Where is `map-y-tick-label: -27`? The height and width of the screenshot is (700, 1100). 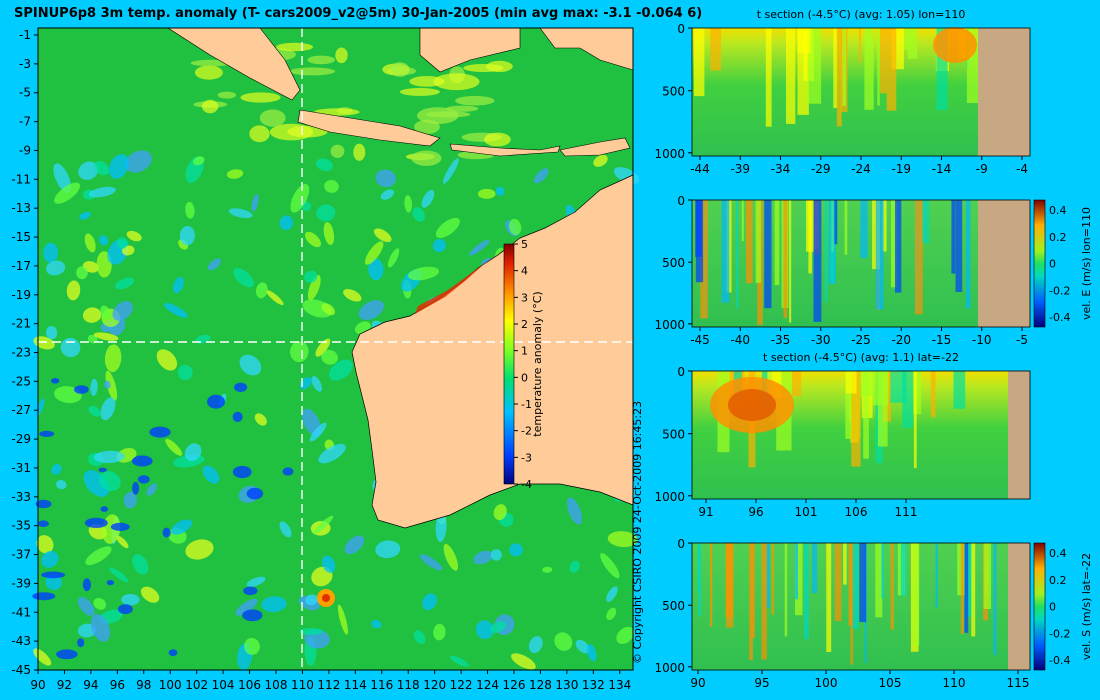
map-y-tick-label: -27 is located at coordinates (21, 410).